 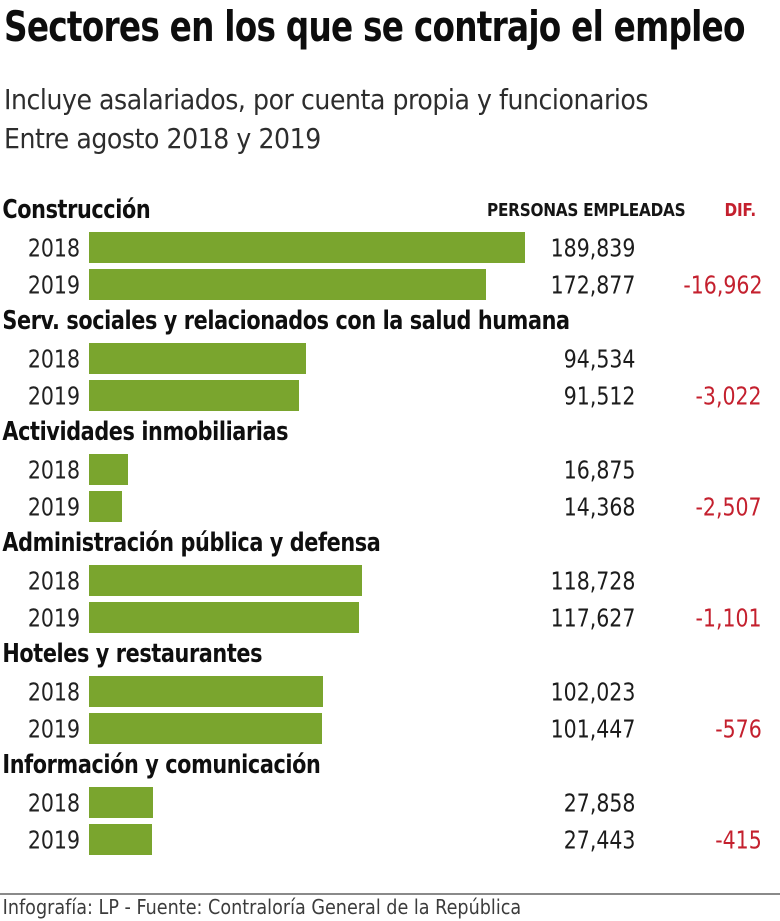 What do you see at coordinates (592, 691) in the screenshot?
I see `employed-value: 102,023` at bounding box center [592, 691].